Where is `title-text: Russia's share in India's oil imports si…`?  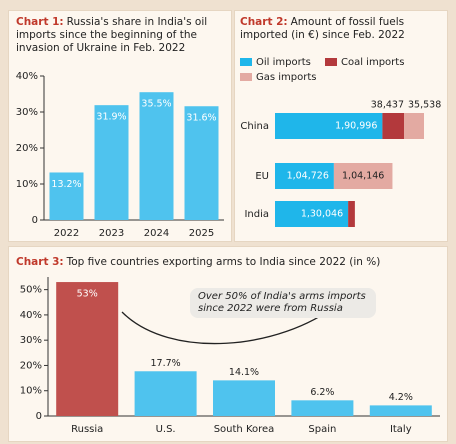
title-text: Russia's share in India's oil imports si… is located at coordinates (112, 35).